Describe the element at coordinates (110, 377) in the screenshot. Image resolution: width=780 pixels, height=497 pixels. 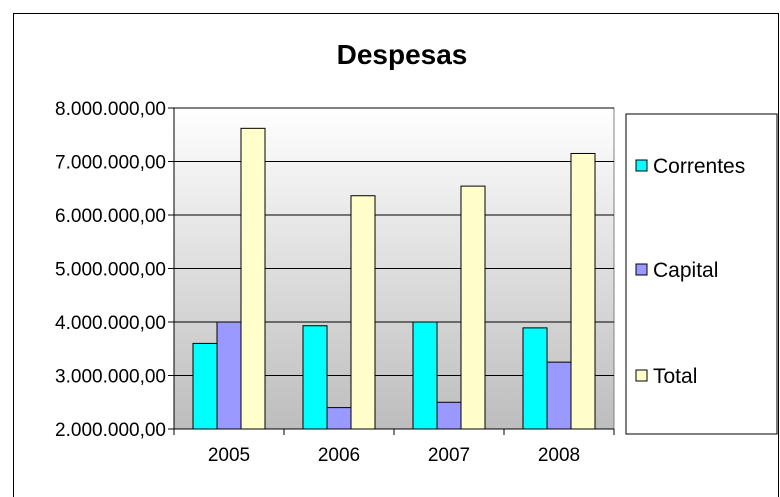
I see `y-tick-label: 3.000.000,00` at that location.